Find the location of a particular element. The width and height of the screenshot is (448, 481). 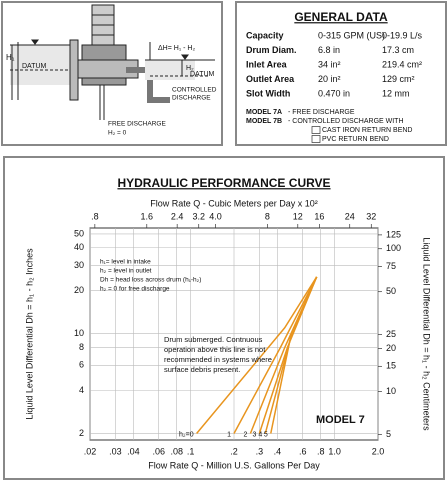

y-tick-label: 4 is located at coordinates (81, 390).